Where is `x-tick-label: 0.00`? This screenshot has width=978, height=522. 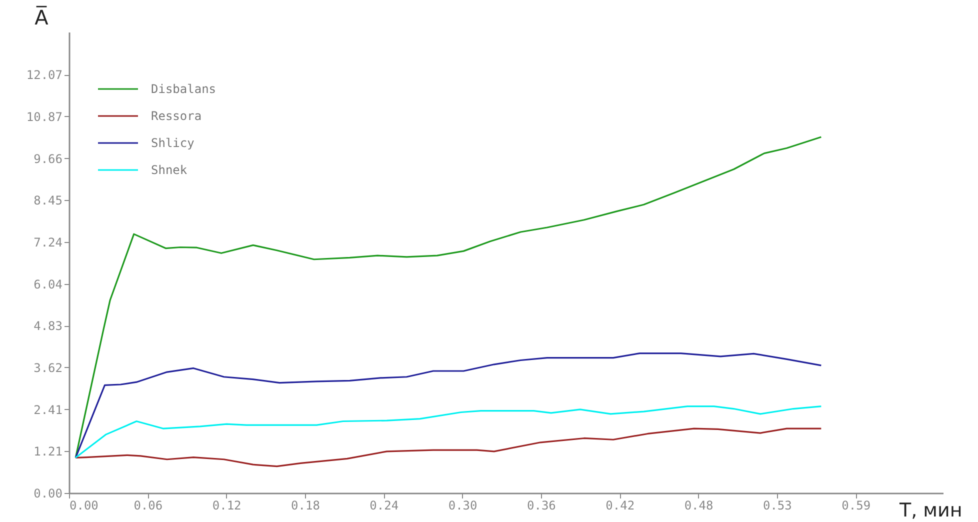
x-tick-label: 0.00 is located at coordinates (84, 505).